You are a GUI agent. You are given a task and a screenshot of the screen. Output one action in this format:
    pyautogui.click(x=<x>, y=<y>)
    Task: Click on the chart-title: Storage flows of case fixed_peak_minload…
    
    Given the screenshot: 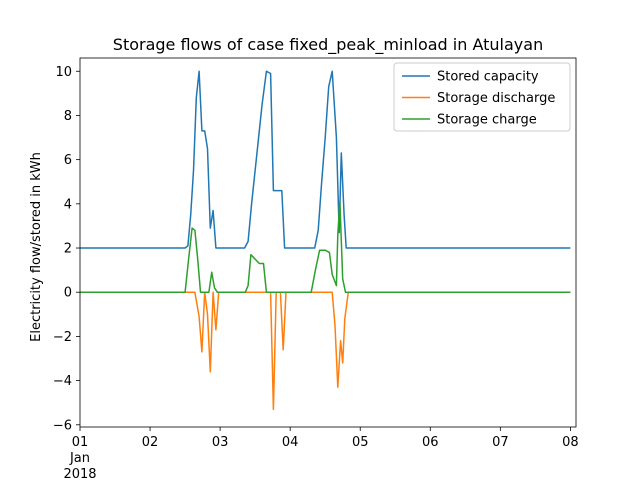 What is the action you would take?
    pyautogui.click(x=328, y=45)
    